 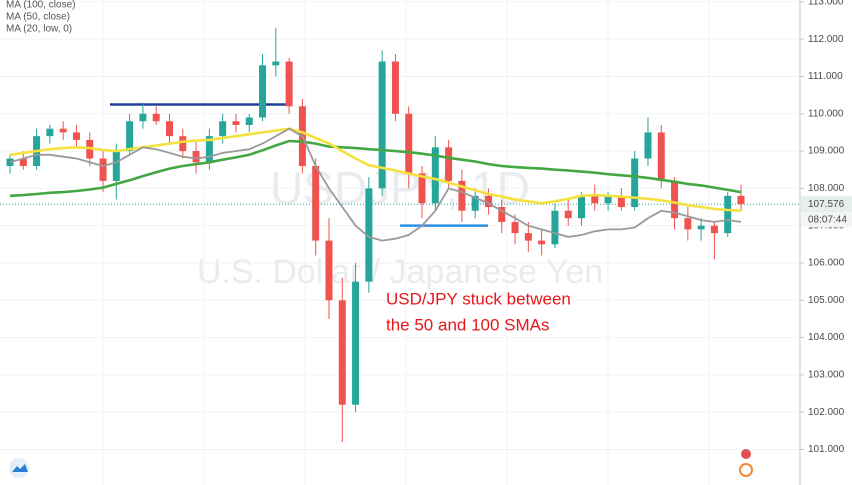 What do you see at coordinates (826, 375) in the screenshot?
I see `y-tick-label: 103.000` at bounding box center [826, 375].